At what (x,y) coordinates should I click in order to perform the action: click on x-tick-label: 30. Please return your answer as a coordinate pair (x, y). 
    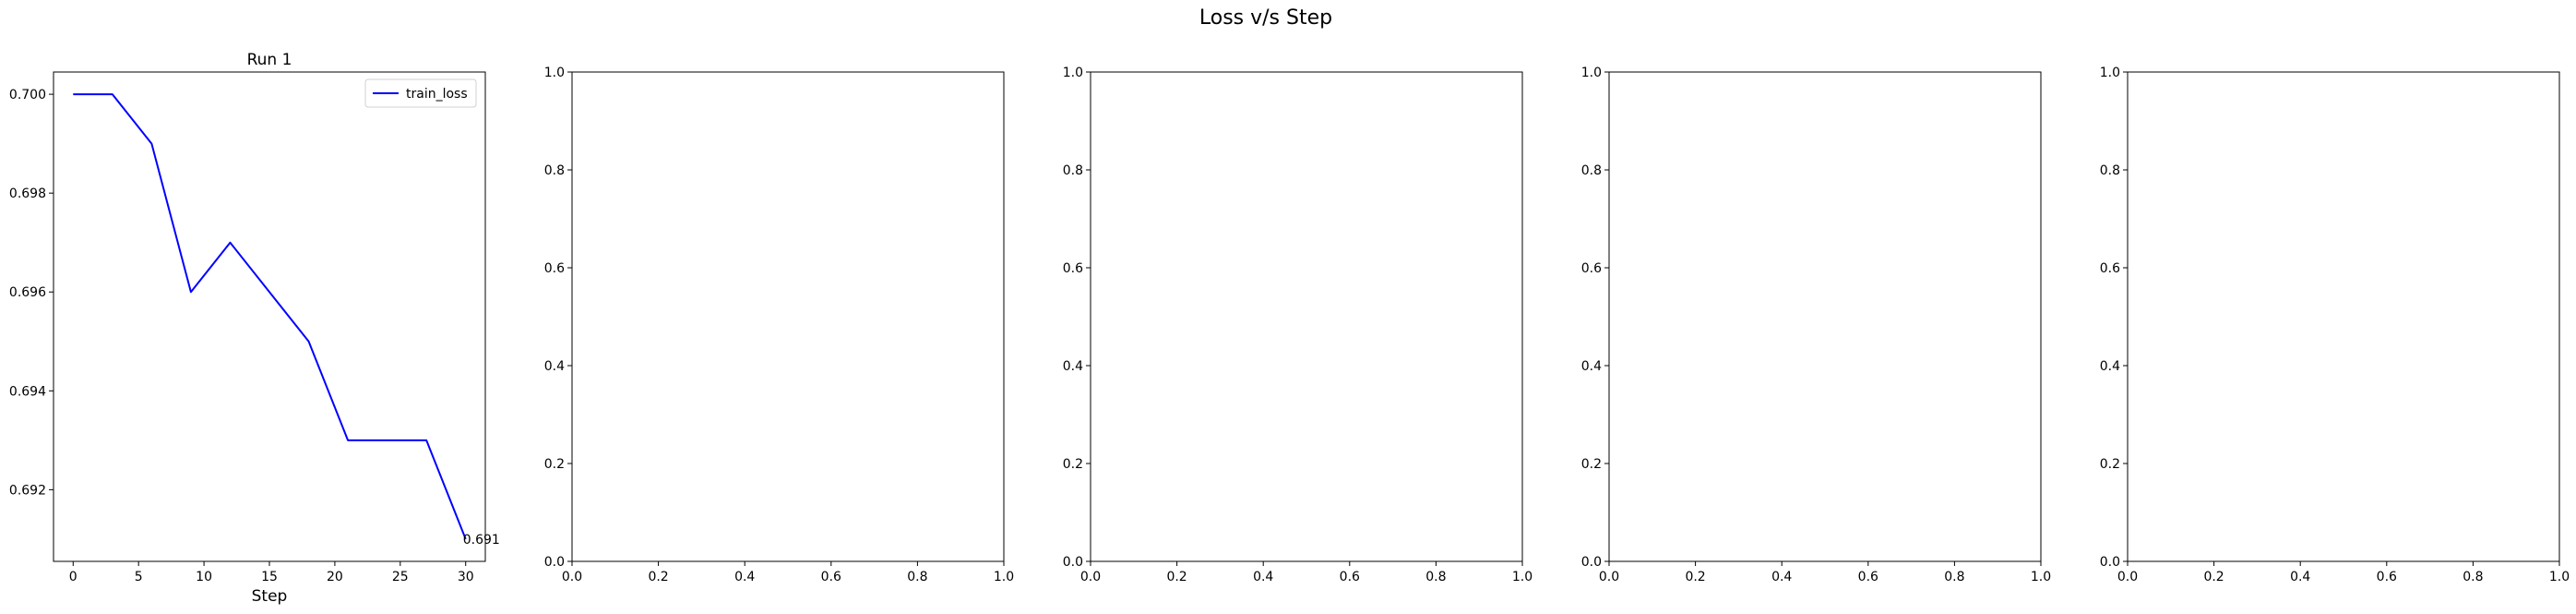
    Looking at the image, I should click on (466, 577).